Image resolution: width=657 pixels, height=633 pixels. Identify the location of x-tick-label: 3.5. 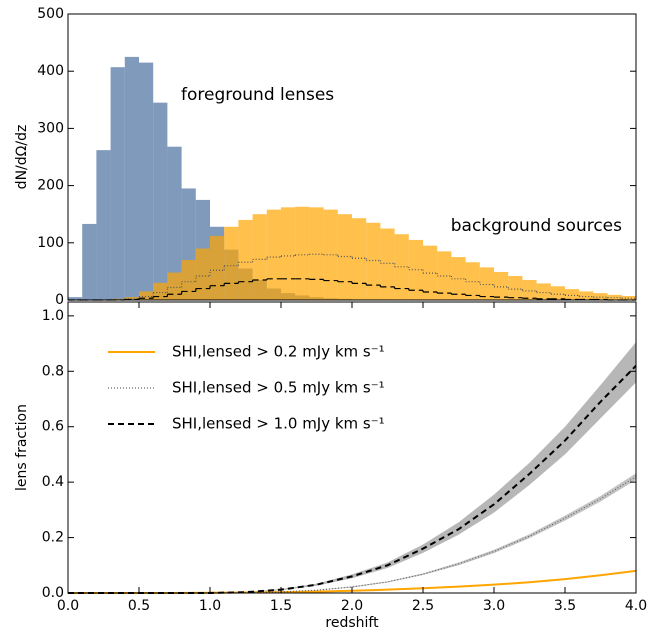
(565, 606).